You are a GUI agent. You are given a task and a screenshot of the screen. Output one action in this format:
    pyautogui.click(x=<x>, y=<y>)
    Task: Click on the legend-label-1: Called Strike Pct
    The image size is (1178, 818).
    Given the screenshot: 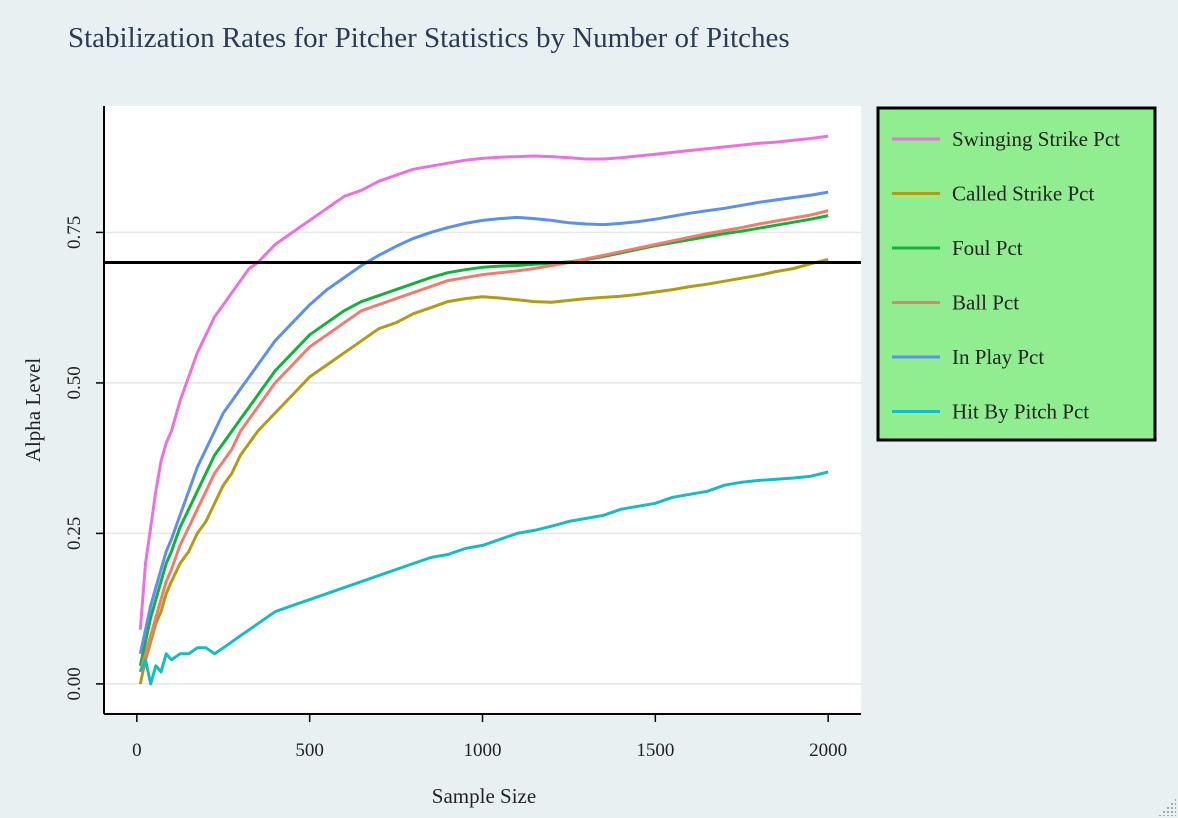 What is the action you would take?
    pyautogui.click(x=1023, y=194)
    